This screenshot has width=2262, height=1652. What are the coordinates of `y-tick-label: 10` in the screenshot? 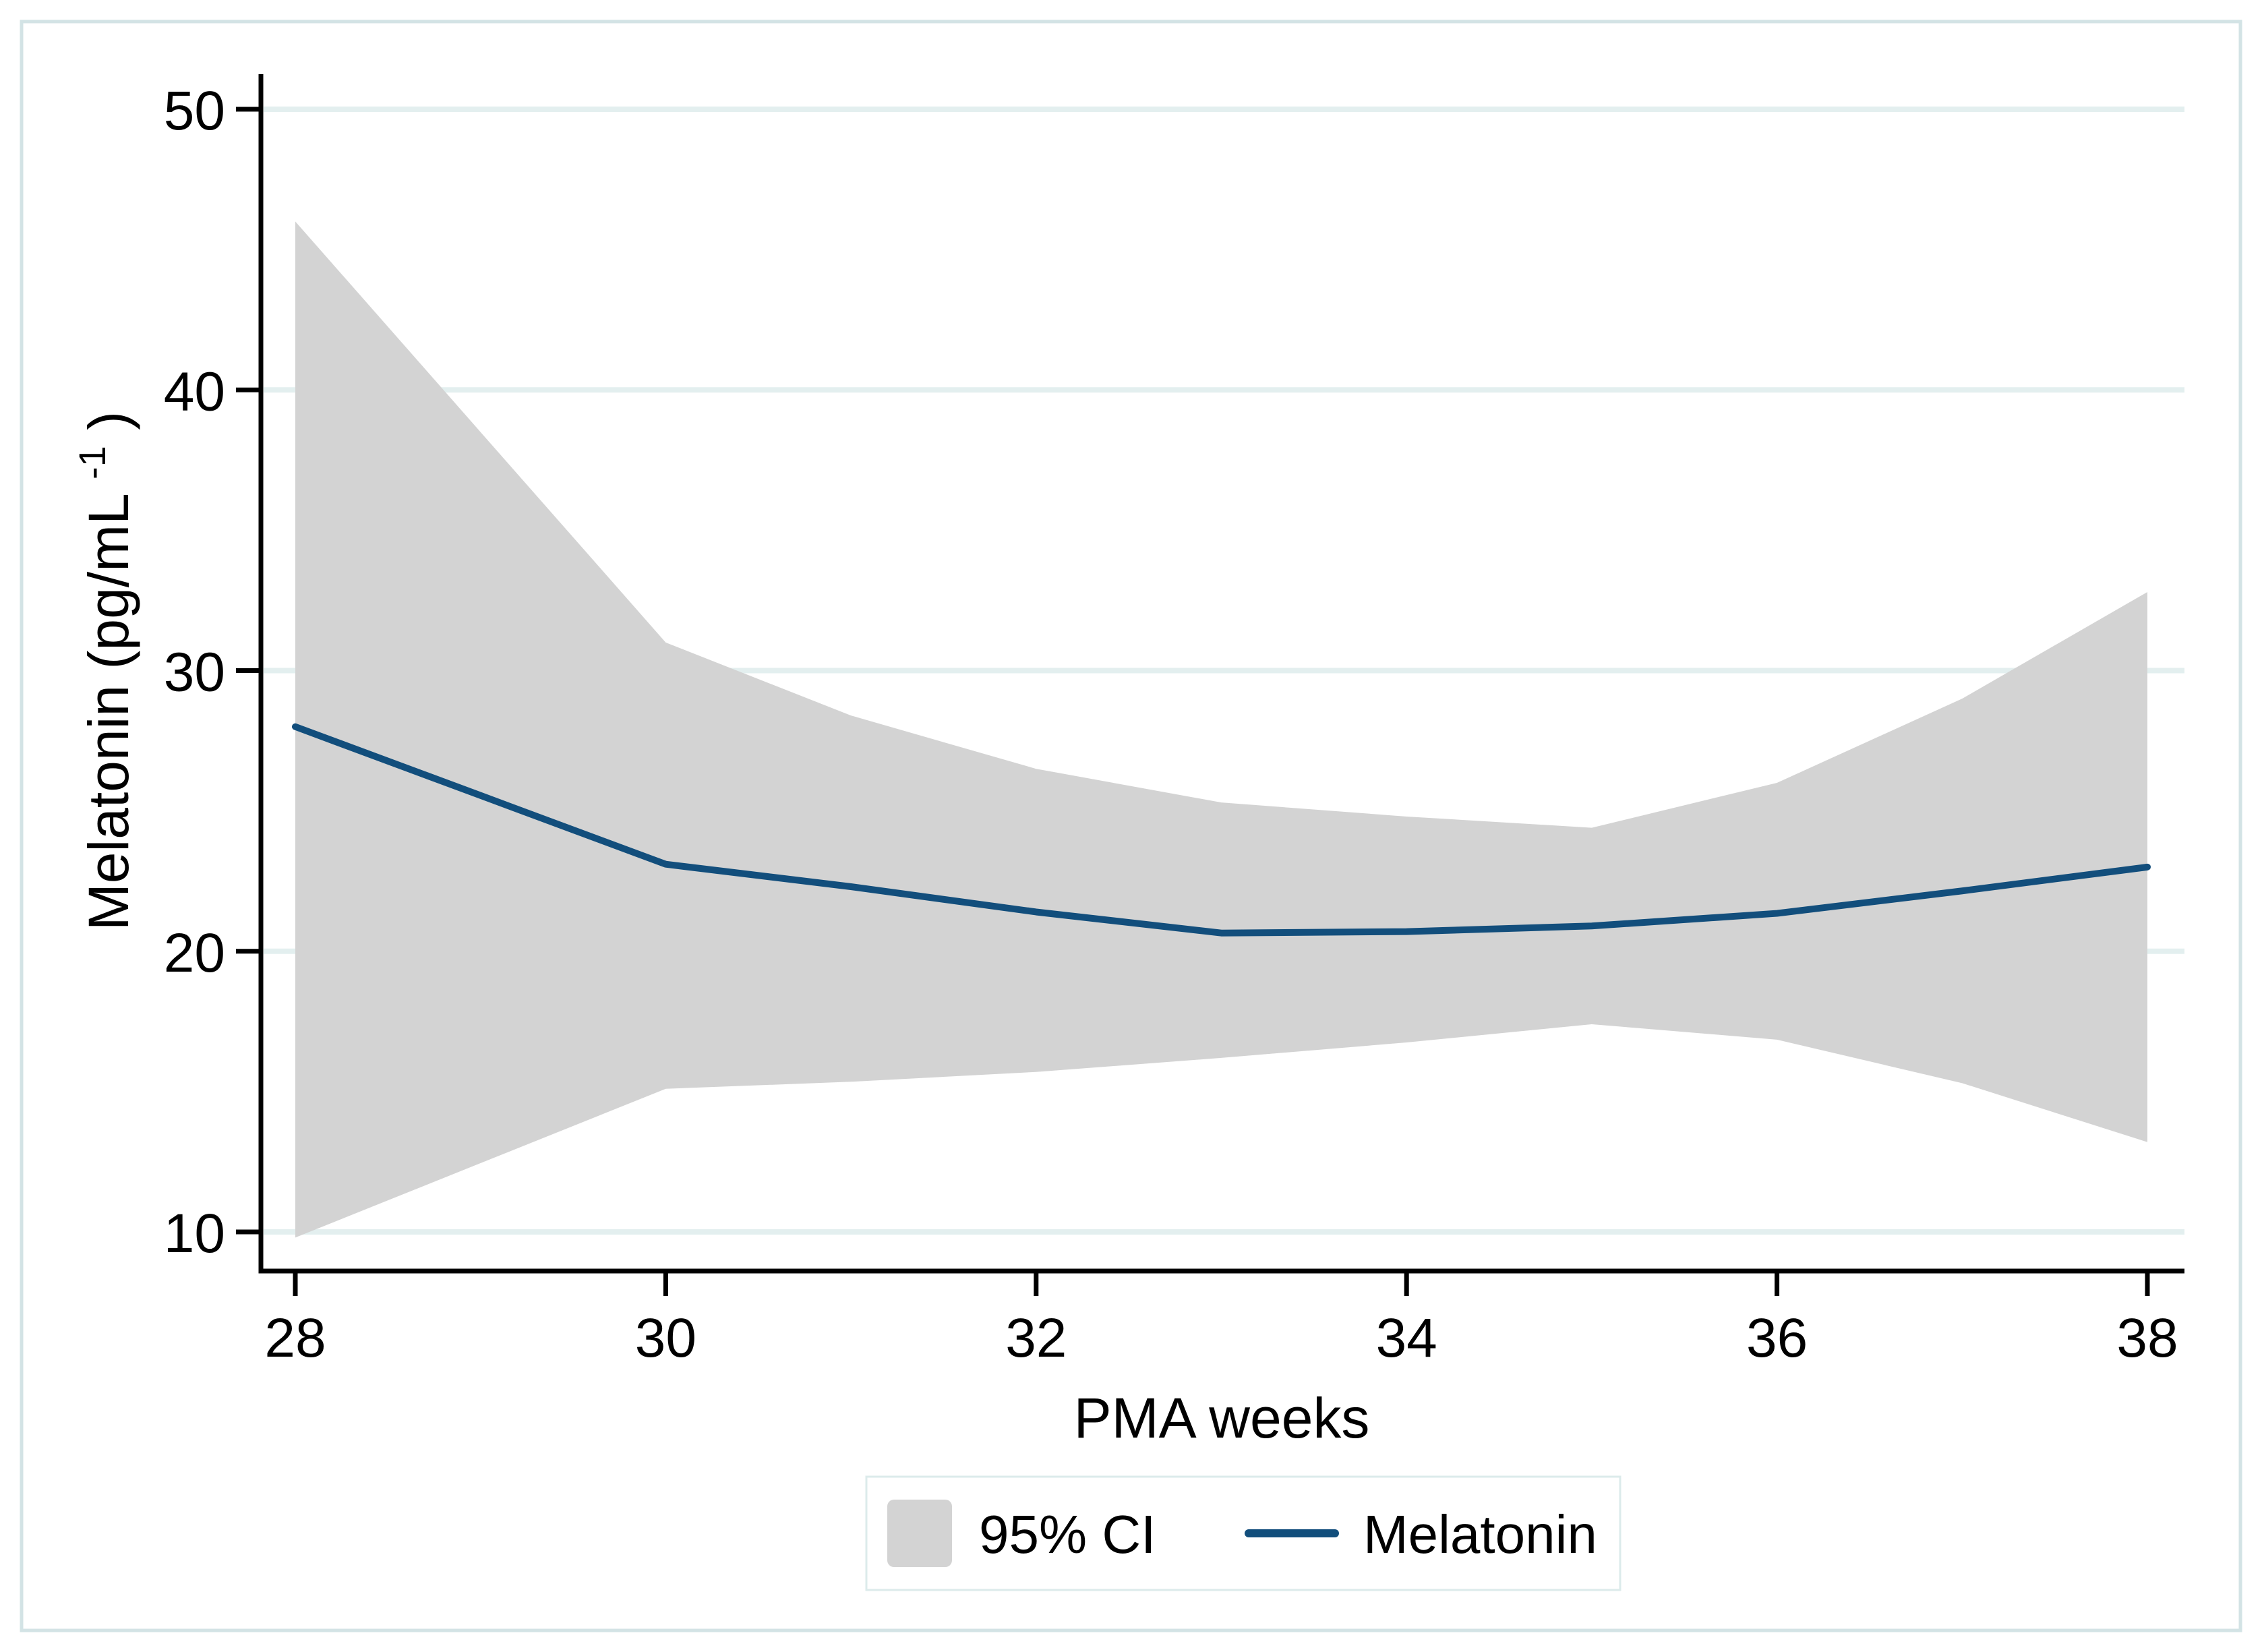 It's located at (194, 1233).